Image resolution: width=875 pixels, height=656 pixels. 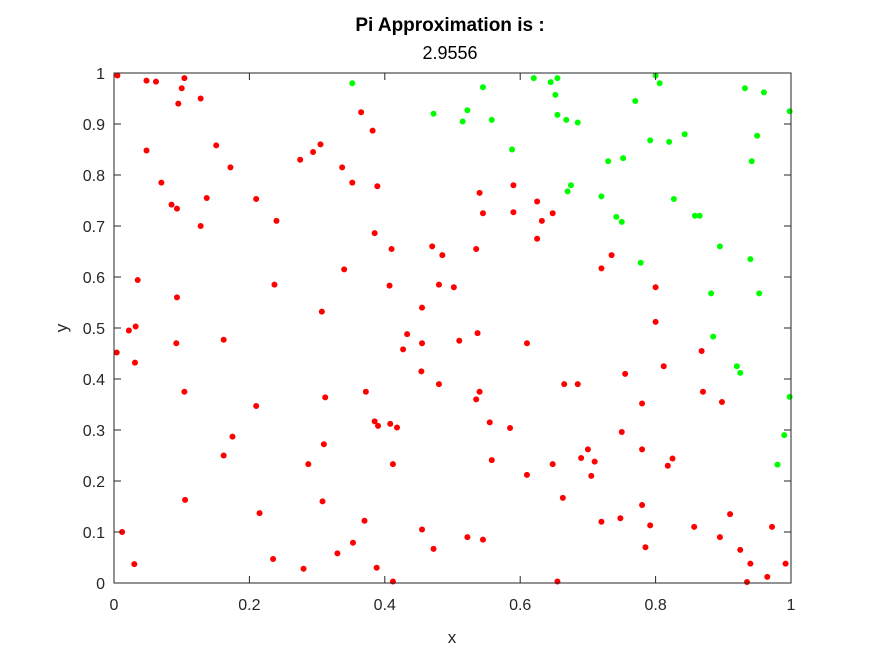 I want to click on y-tick-label: 1, so click(x=100, y=74).